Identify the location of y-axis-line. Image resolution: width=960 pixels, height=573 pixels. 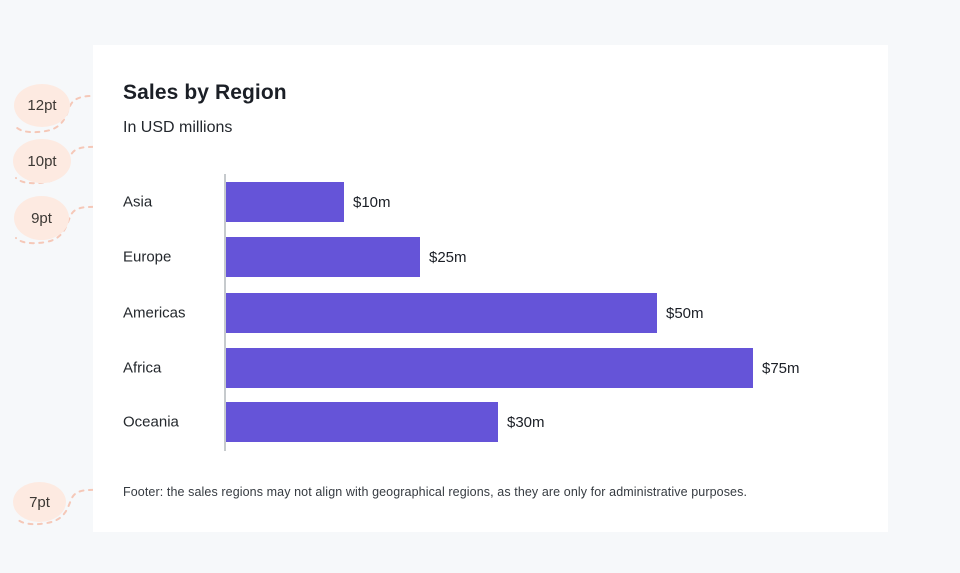
(225, 312).